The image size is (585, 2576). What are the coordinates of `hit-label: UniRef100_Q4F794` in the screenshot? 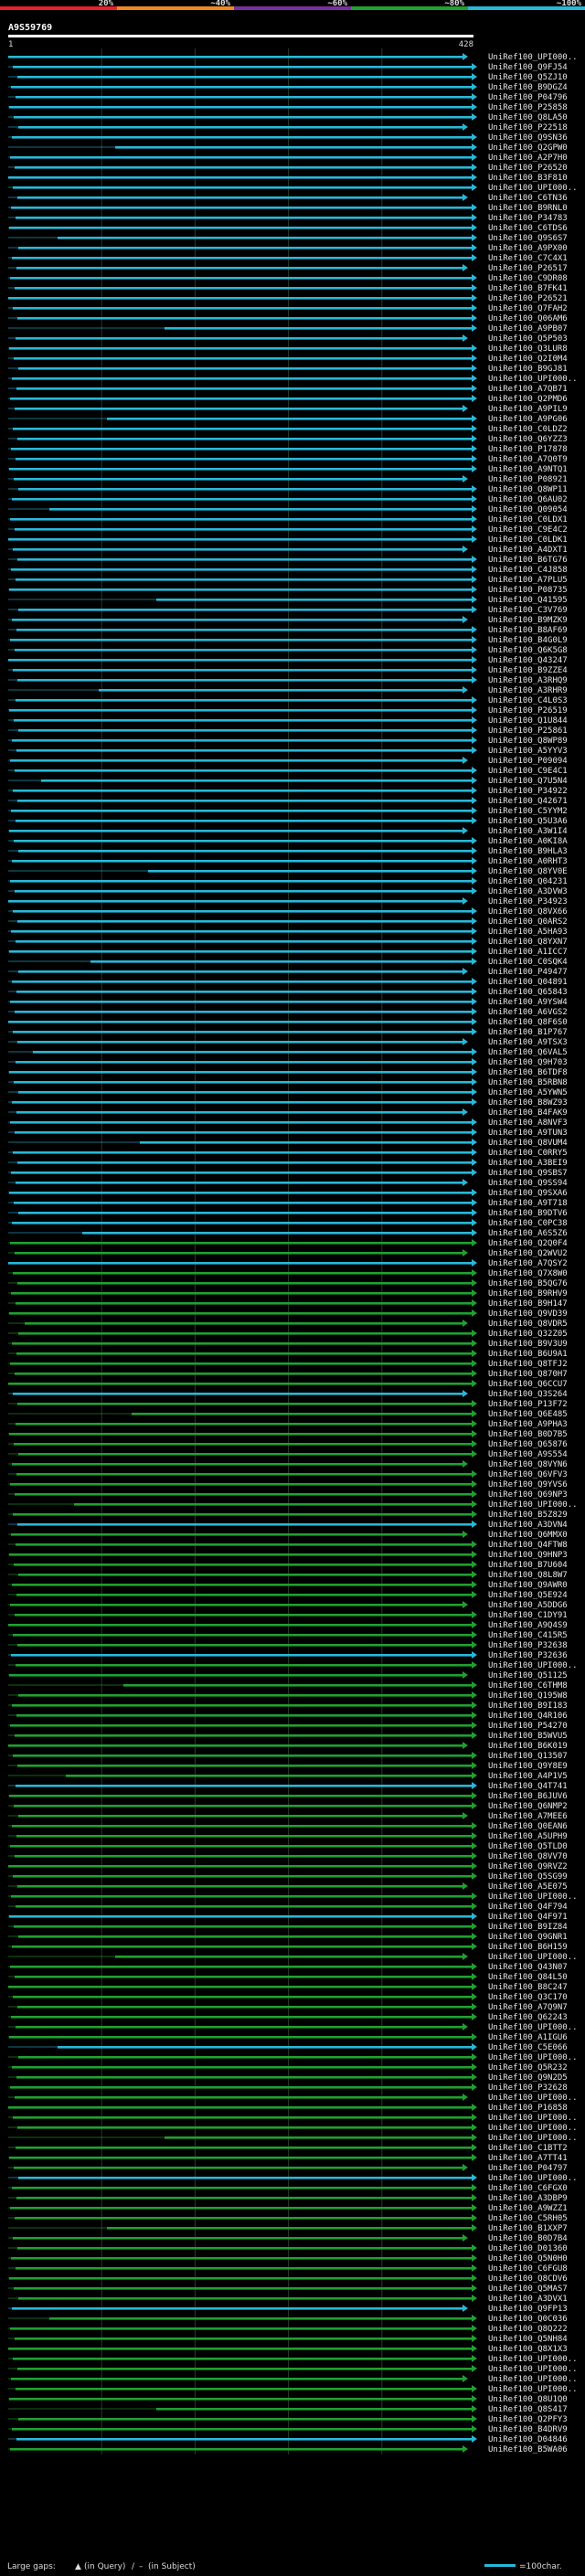 It's located at (528, 1907).